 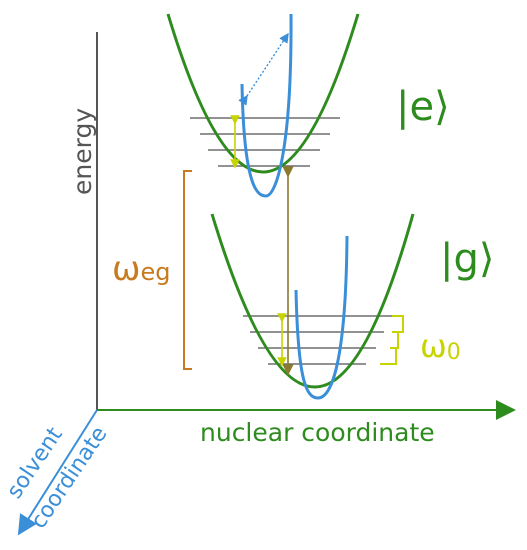 I want to click on reorganization-arrow, so click(x=263, y=69).